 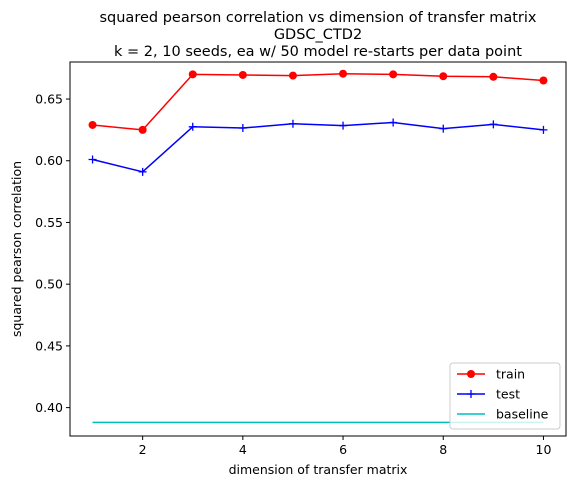 I want to click on legend: train test baseline, so click(x=505, y=396).